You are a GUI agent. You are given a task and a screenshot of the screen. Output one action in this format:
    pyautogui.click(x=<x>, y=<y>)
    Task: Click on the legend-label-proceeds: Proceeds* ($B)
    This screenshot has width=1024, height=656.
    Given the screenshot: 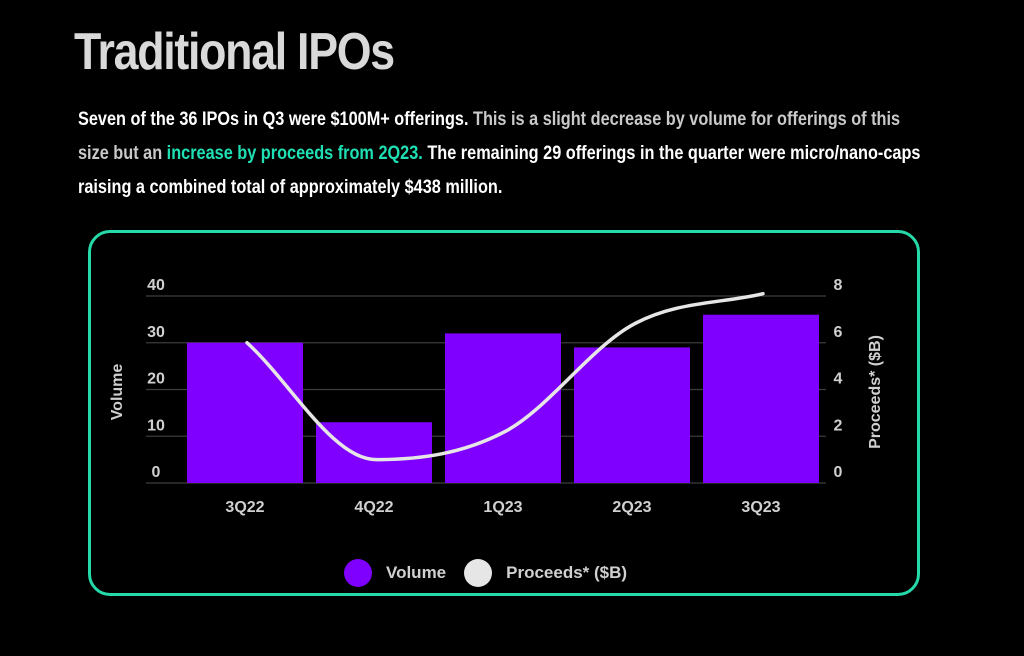 What is the action you would take?
    pyautogui.click(x=567, y=572)
    